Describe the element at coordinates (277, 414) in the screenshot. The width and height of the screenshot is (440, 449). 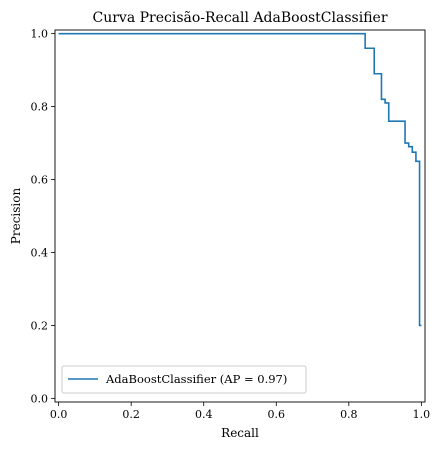
I see `x-tick-label: 0.6` at that location.